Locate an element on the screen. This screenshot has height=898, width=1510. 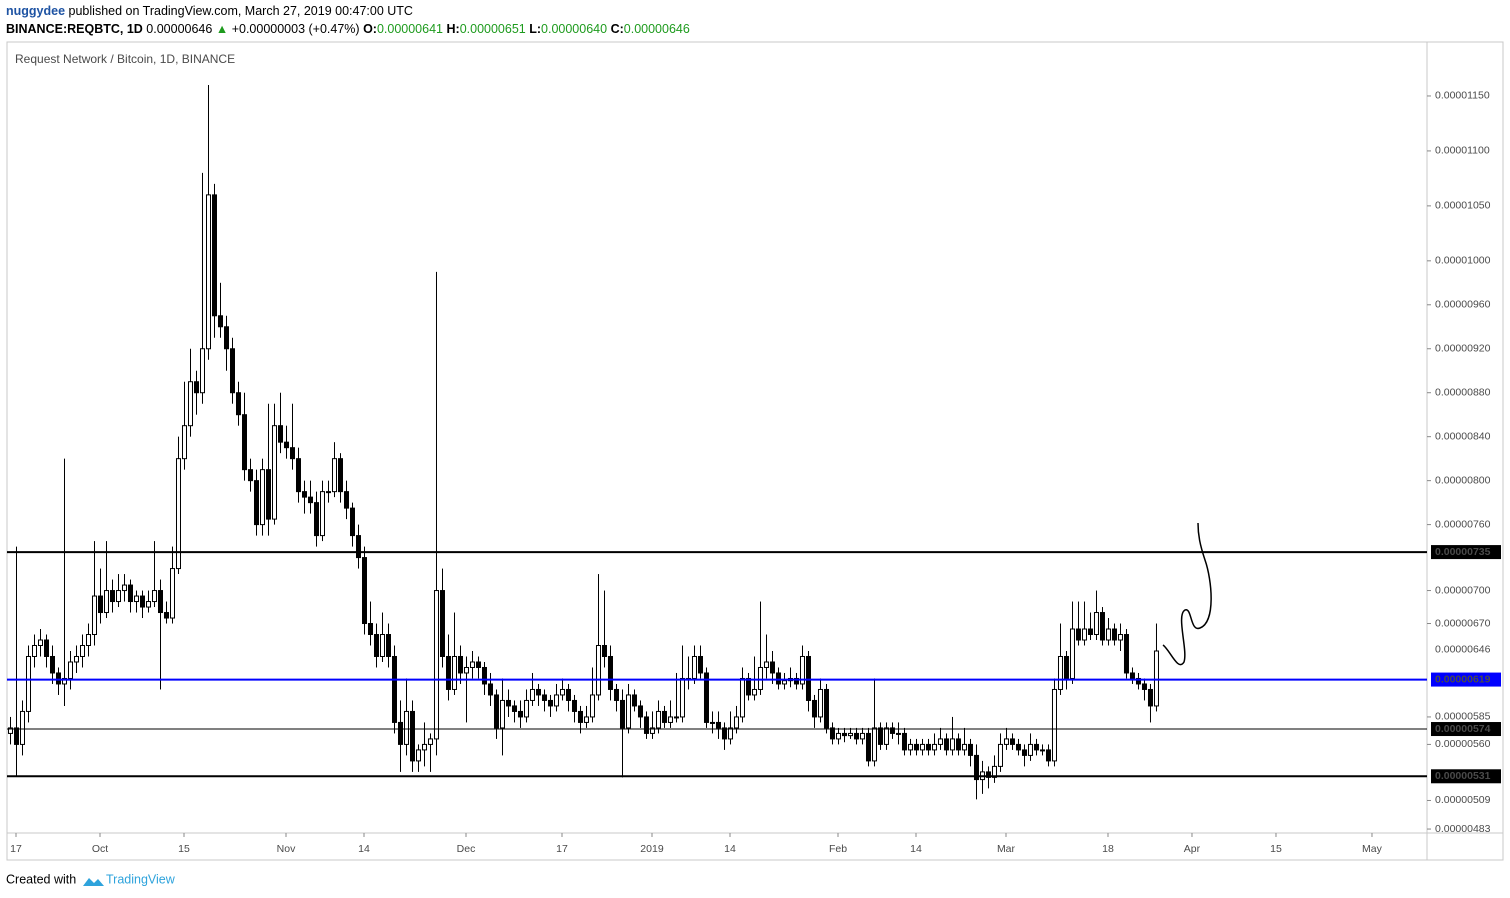
y-tick-label: 0.00000483 is located at coordinates (1463, 829).